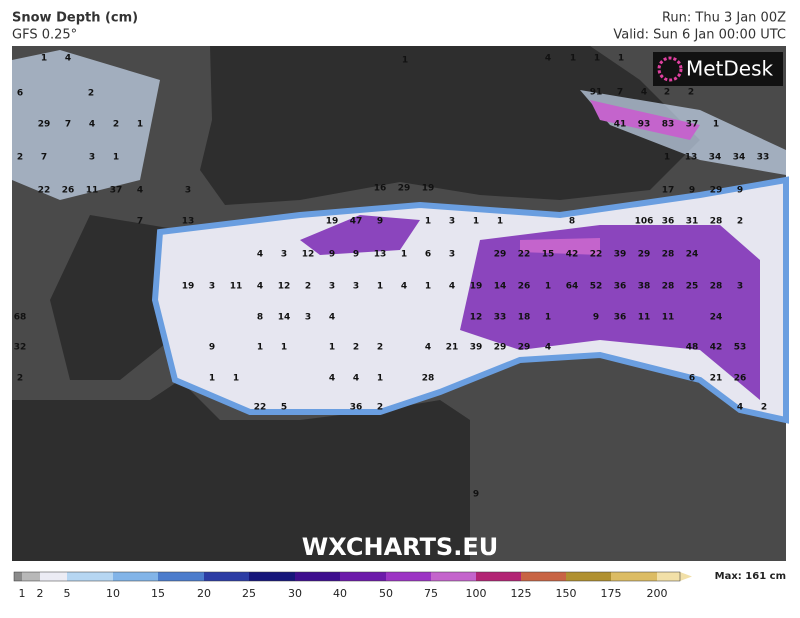 This screenshot has height=618, width=800. Describe the element at coordinates (692, 287) in the screenshot. I see `point-label: 25` at that location.